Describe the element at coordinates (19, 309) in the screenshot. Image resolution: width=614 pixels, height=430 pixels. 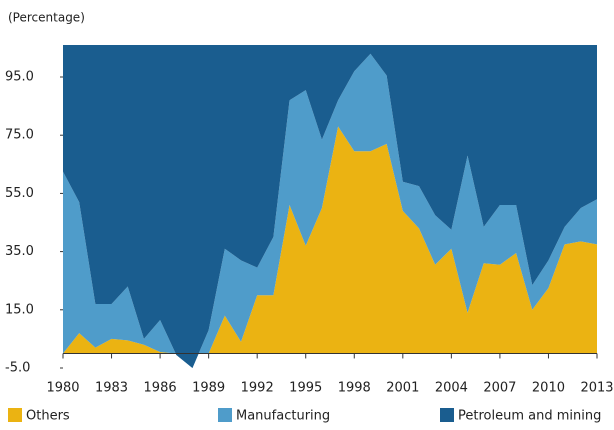
I see `y-tick-label: 15.0` at that location.